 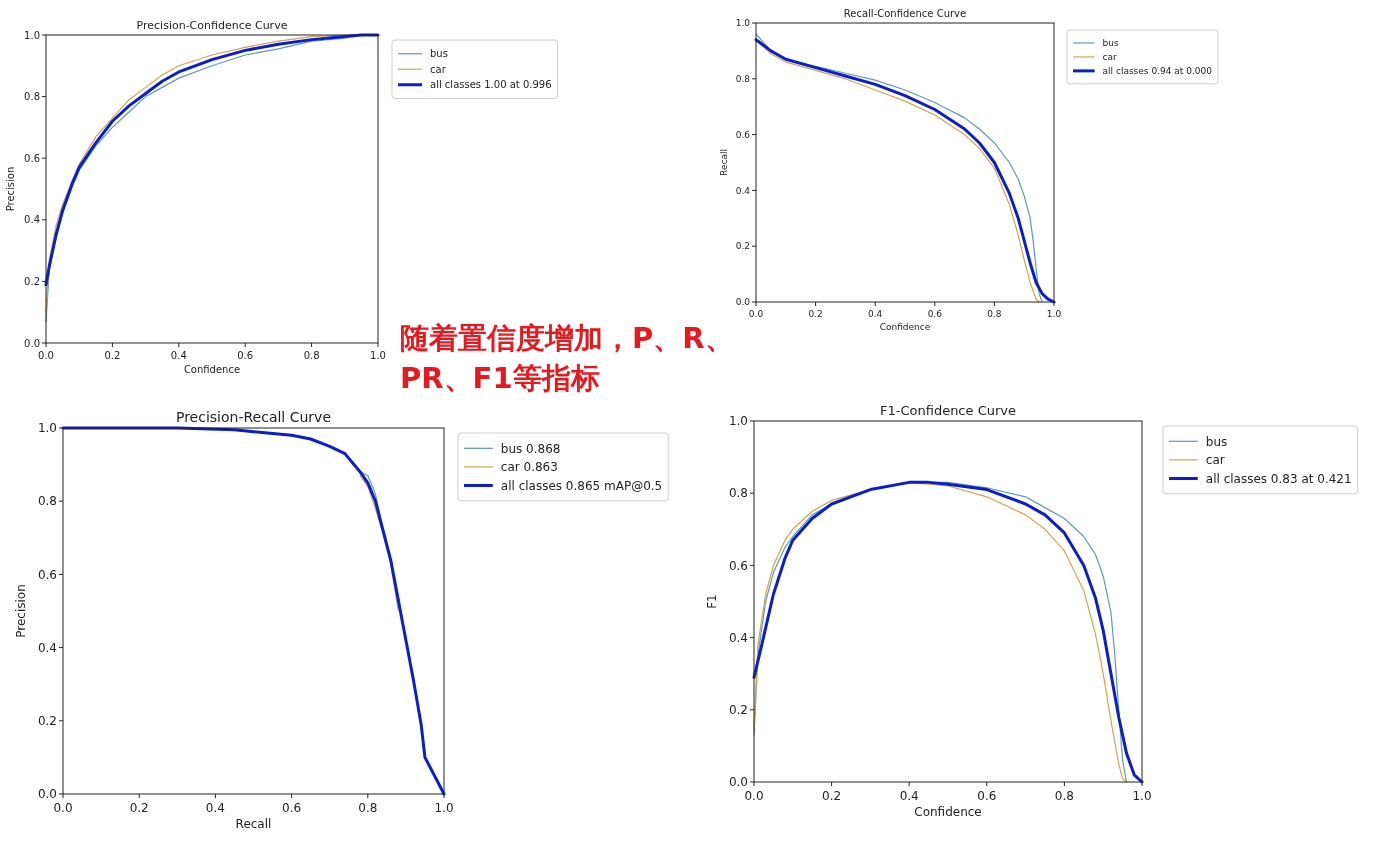 I want to click on legend-label: all classes 1.00 at 0.996, so click(x=491, y=85).